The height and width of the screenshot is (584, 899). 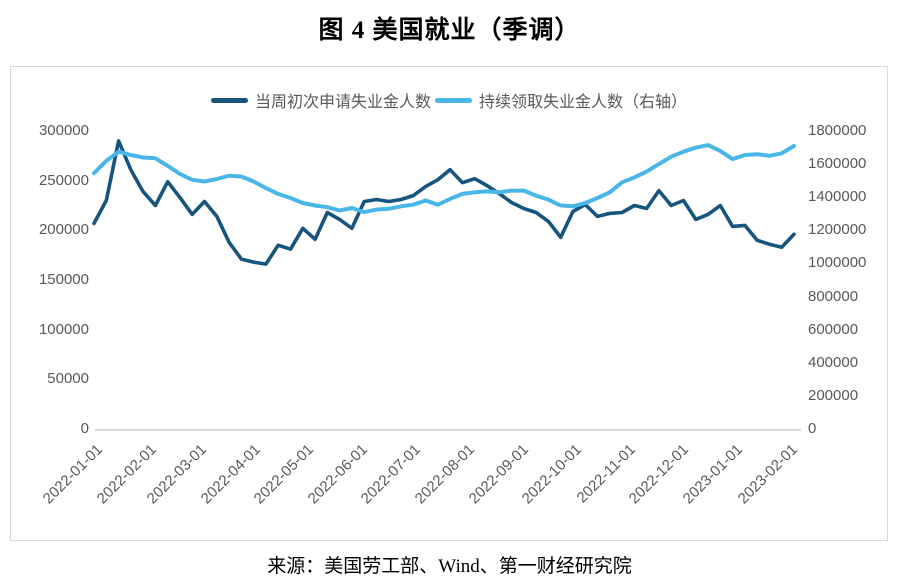 I want to click on legend-item-initial-claims: 当周初次申请失业金人数, so click(x=320, y=100).